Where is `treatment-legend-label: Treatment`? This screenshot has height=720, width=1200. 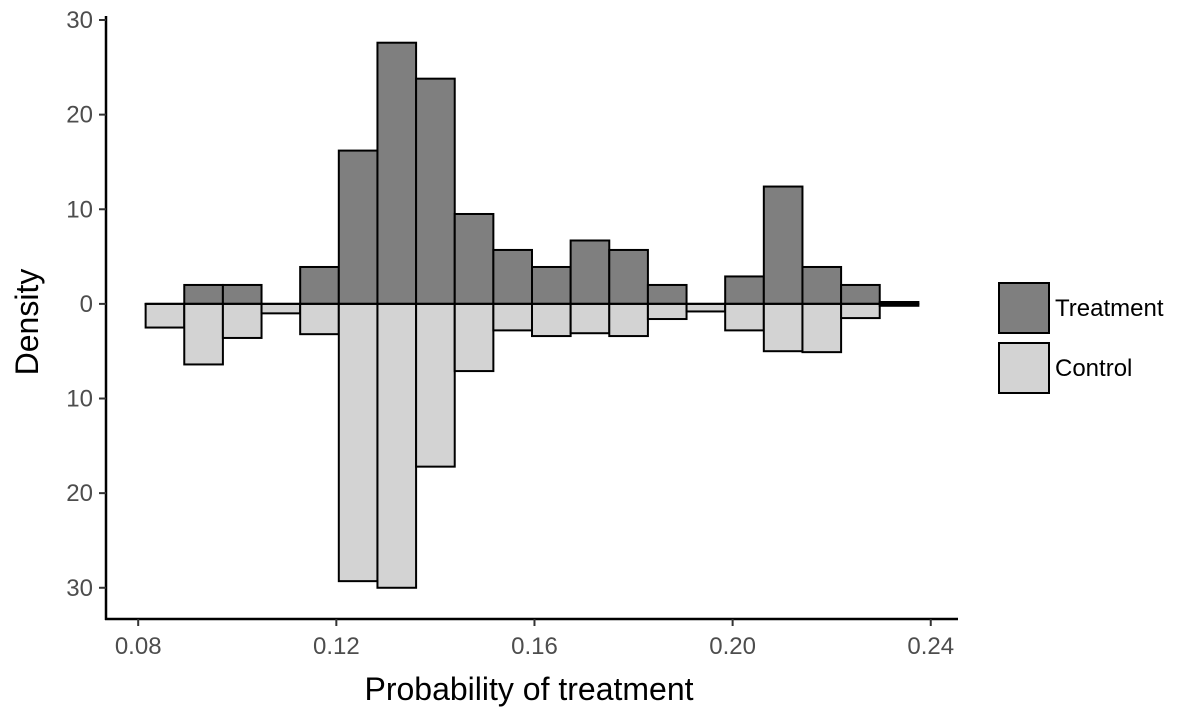 treatment-legend-label: Treatment is located at coordinates (1109, 308).